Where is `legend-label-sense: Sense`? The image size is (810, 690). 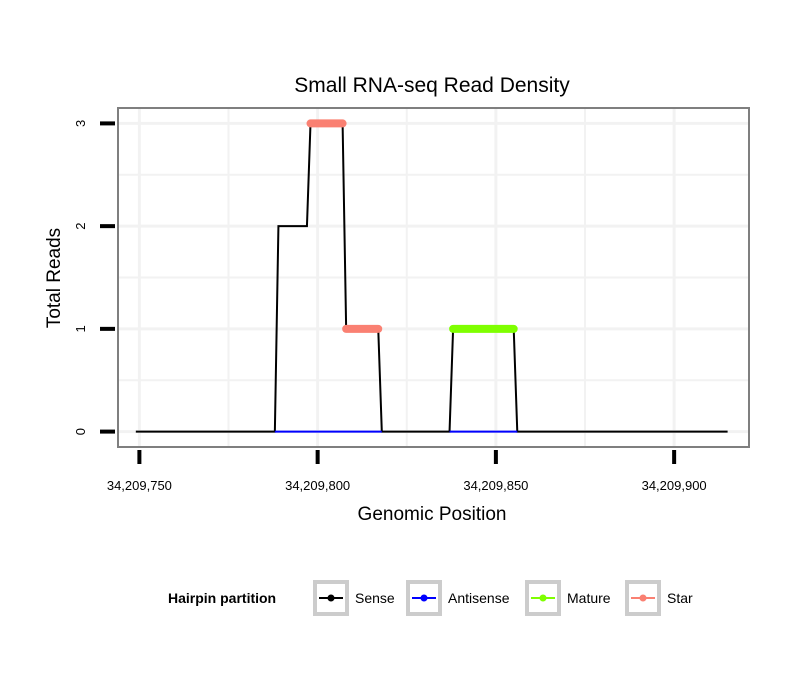
legend-label-sense: Sense is located at coordinates (375, 598).